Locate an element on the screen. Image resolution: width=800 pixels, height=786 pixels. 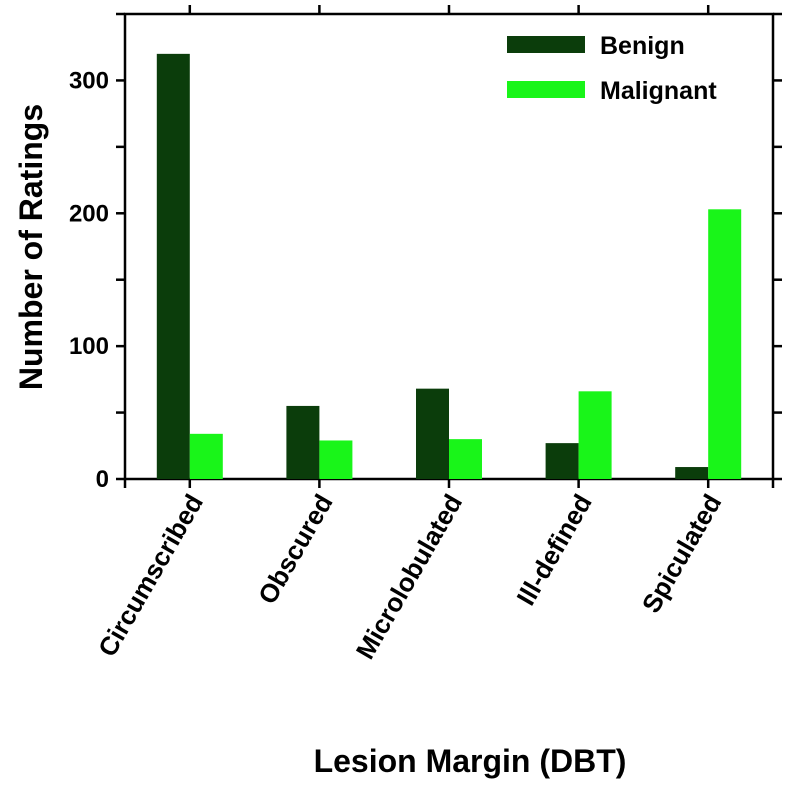
bar-benign-spiculated is located at coordinates (692, 473).